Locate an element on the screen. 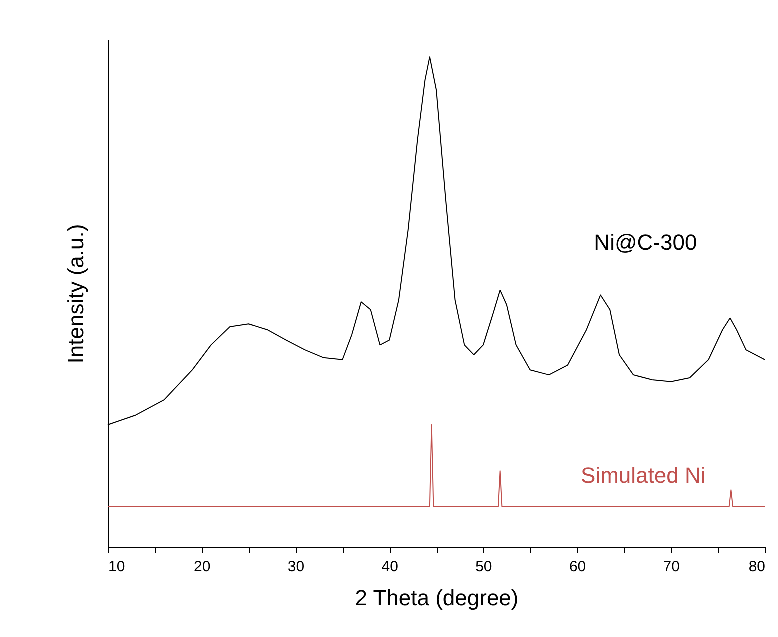 Image resolution: width=778 pixels, height=637 pixels. x-tick-label: 70 is located at coordinates (671, 567).